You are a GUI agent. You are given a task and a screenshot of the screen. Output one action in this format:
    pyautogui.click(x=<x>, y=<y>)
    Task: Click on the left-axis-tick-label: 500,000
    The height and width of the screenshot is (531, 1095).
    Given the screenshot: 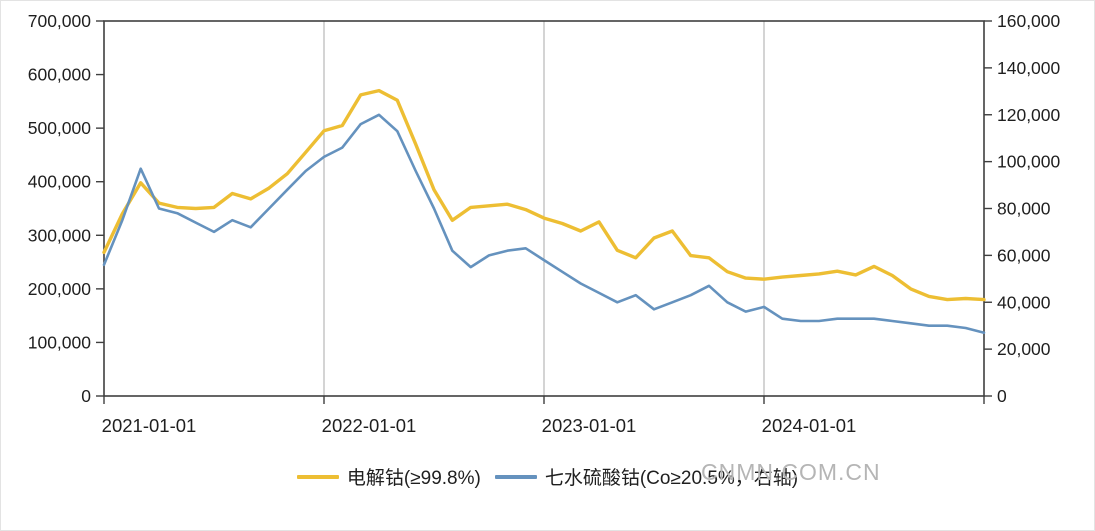 What is the action you would take?
    pyautogui.click(x=60, y=128)
    